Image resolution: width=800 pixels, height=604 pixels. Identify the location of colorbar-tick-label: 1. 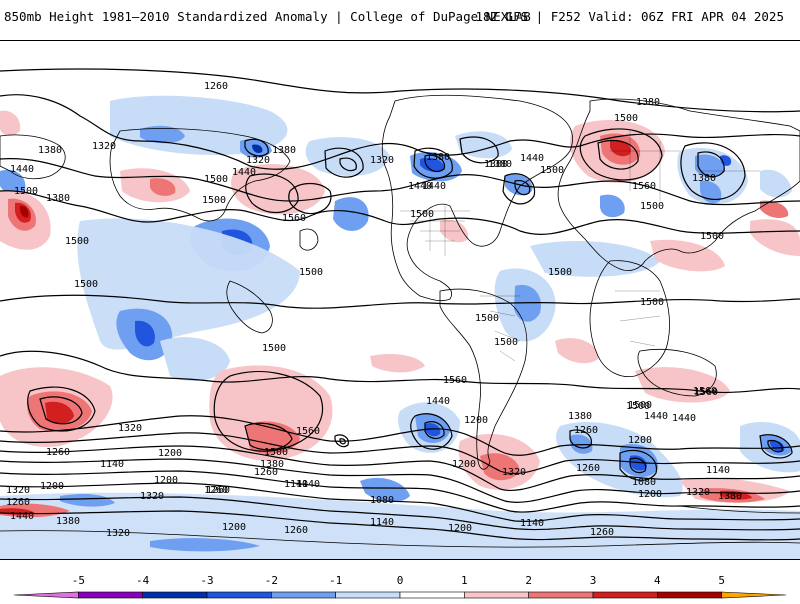
(464, 580).